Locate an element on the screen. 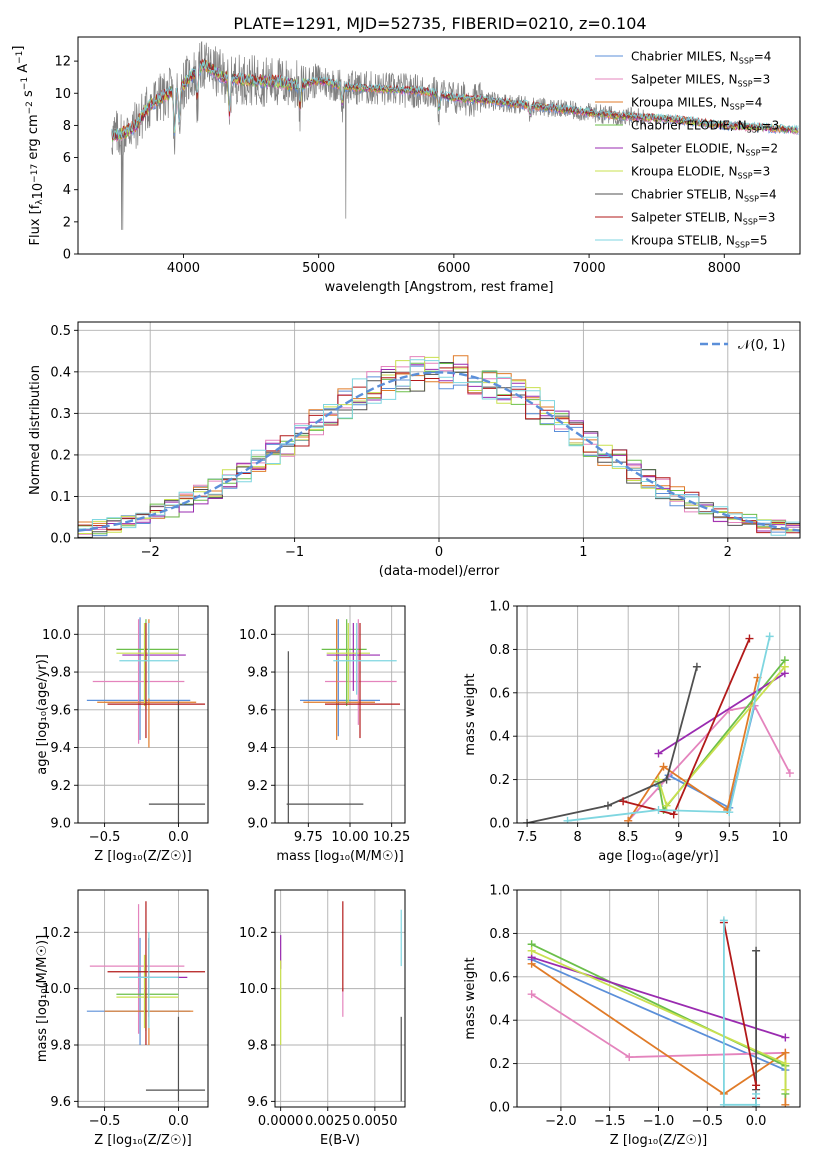  age-vs-mass-plot-area is located at coordinates (340, 714).